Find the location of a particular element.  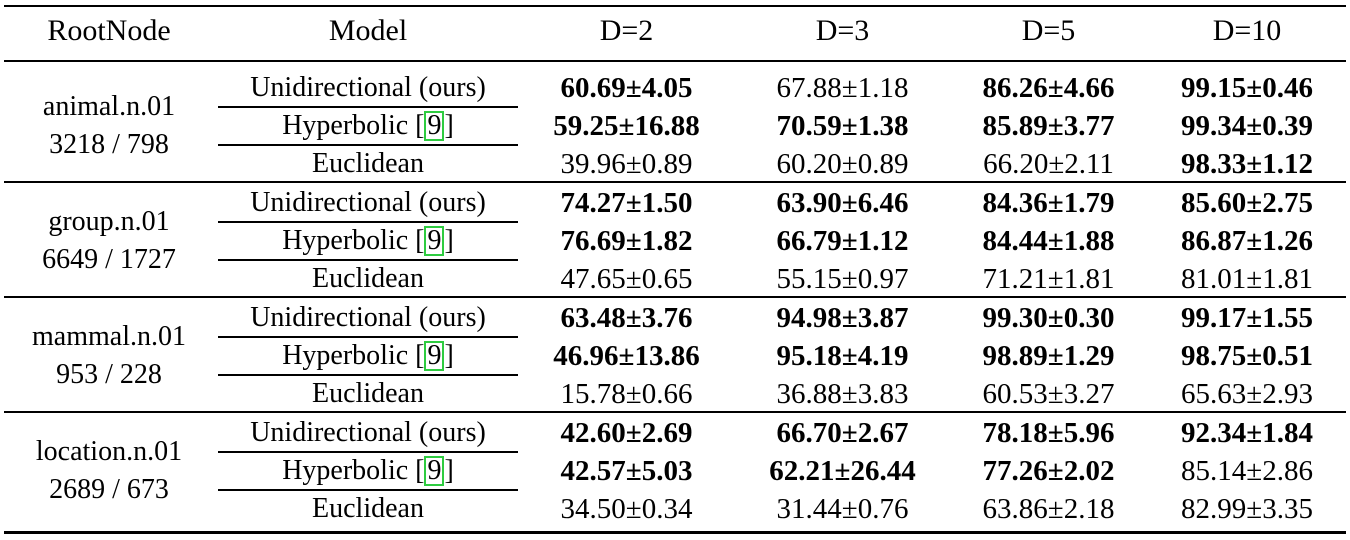

result-cell-d10: 99.34±0.39 is located at coordinates (1247, 126).